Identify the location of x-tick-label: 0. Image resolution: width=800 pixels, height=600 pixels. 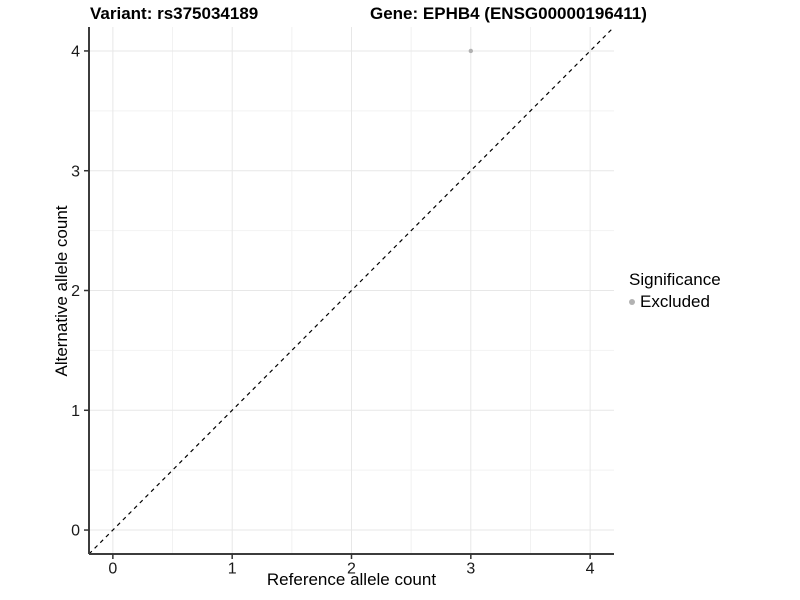
(112, 568).